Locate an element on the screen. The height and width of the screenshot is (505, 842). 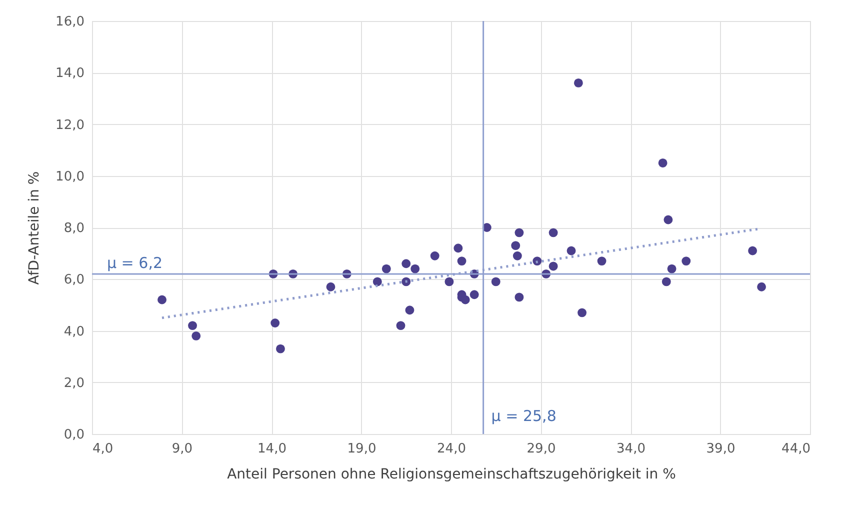
x-tick-label: 19,0 is located at coordinates (361, 449).